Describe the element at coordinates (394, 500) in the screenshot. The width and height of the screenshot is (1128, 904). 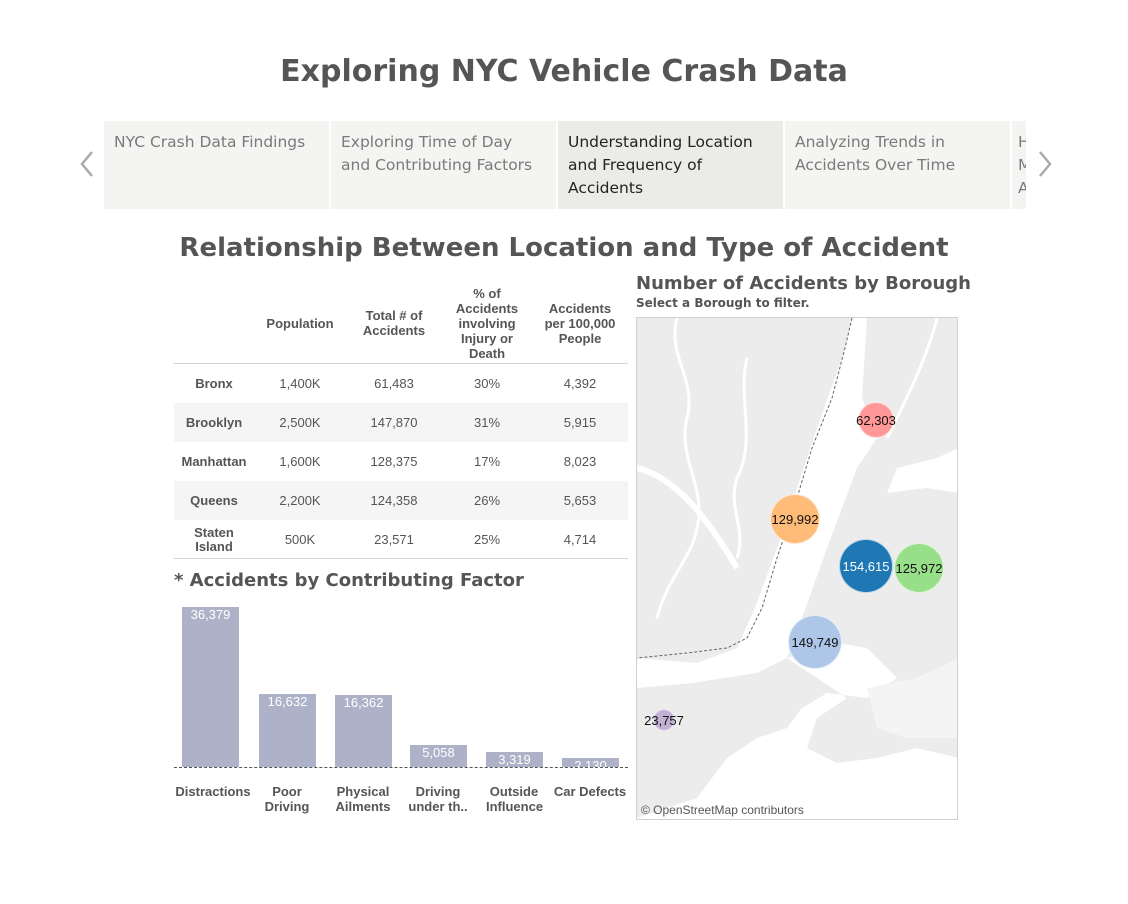
I see `cell-total: 124,358` at that location.